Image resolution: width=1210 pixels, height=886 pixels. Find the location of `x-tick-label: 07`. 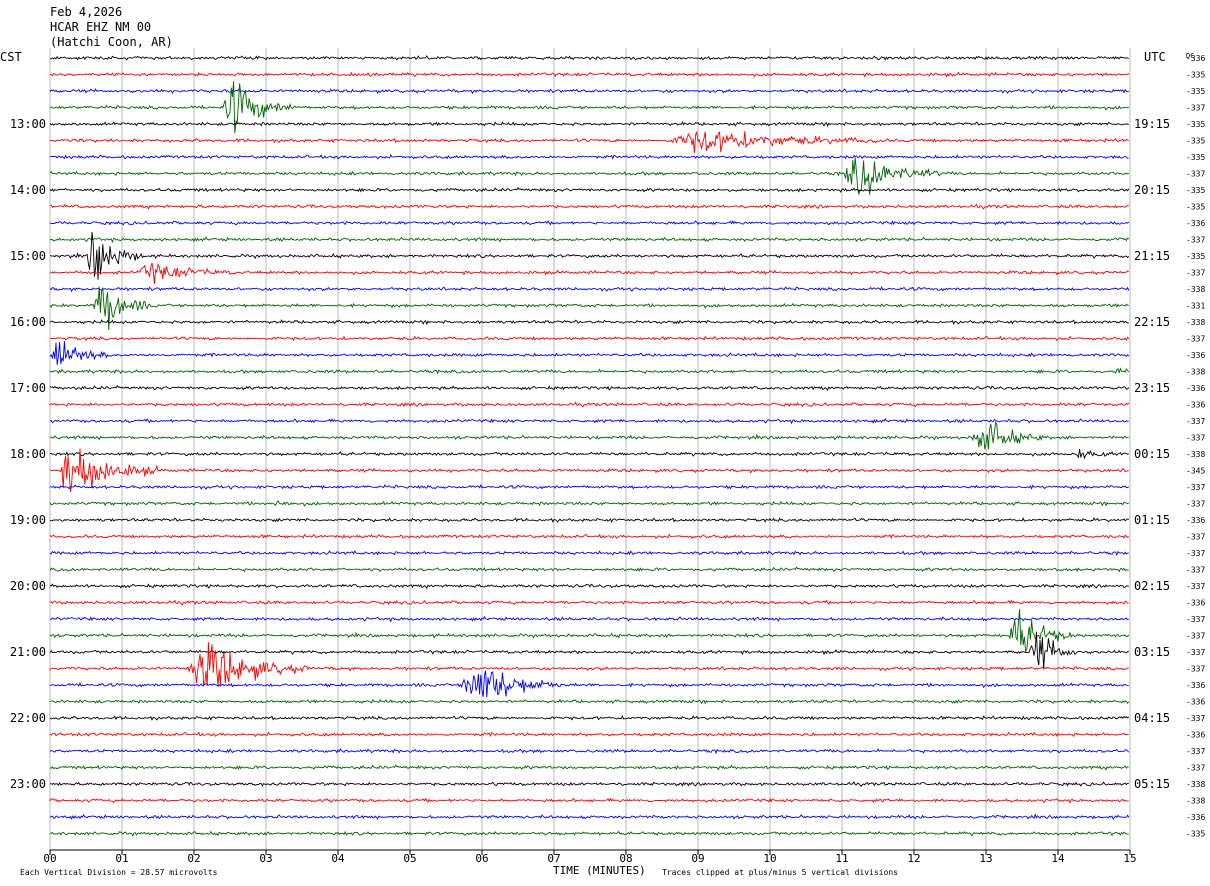

x-tick-label: 07 is located at coordinates (553, 858).